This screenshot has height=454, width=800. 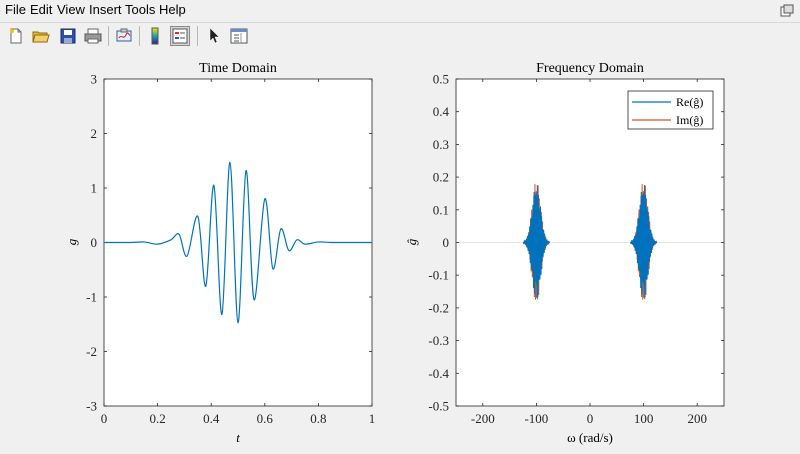 What do you see at coordinates (105, 9) in the screenshot?
I see `menu-insert: Insert` at bounding box center [105, 9].